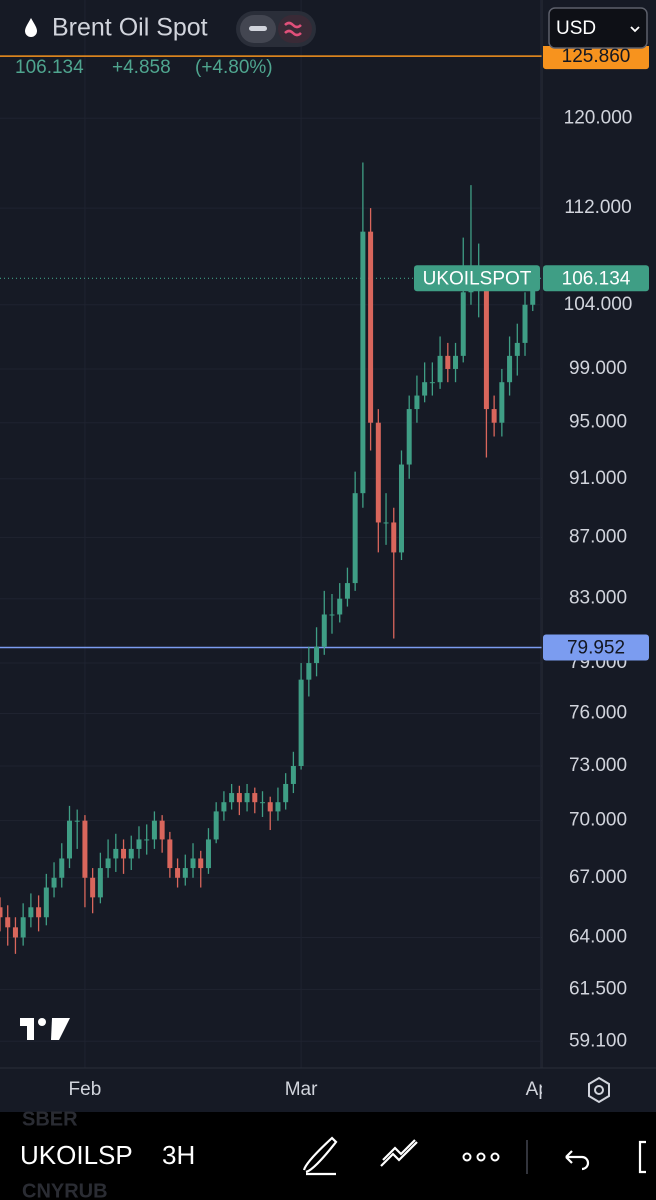 The width and height of the screenshot is (656, 1200). I want to click on ghost-symbol: CNYRUB, so click(65, 1190).